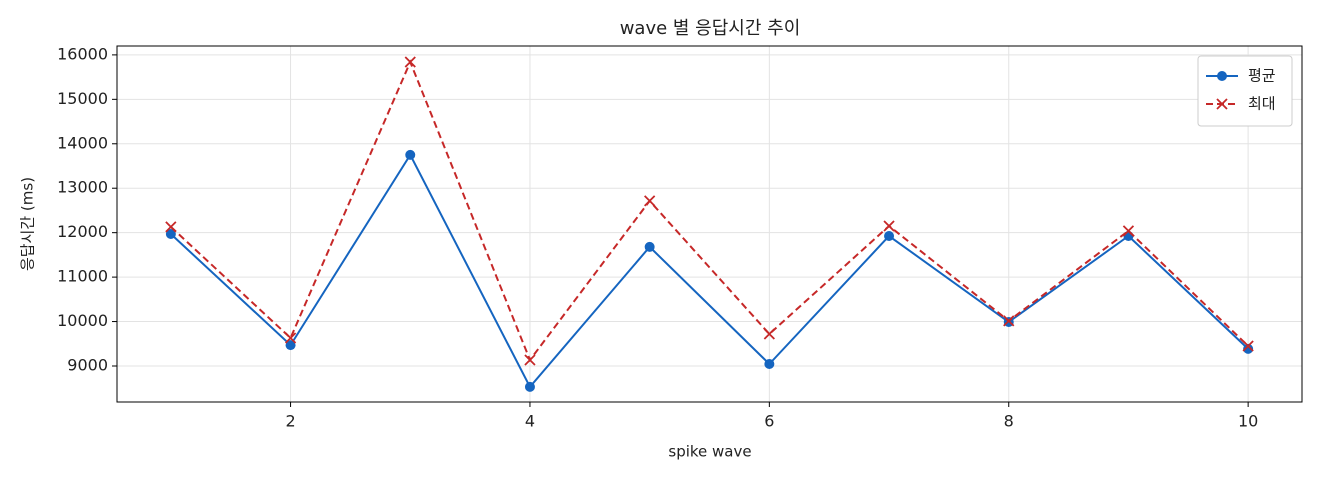  I want to click on y-tick-label: 16000, so click(82, 53).